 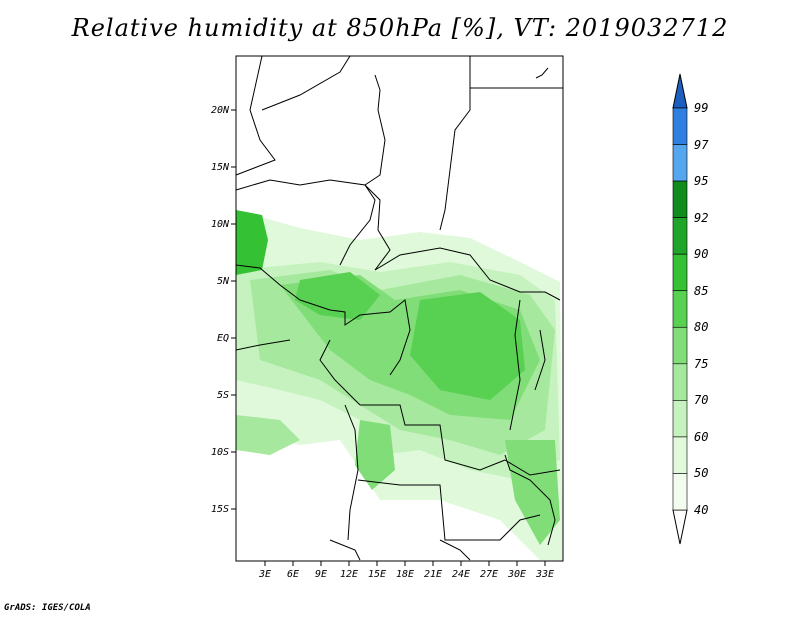 What do you see at coordinates (220, 224) in the screenshot?
I see `lat-tick-label: 10N` at bounding box center [220, 224].